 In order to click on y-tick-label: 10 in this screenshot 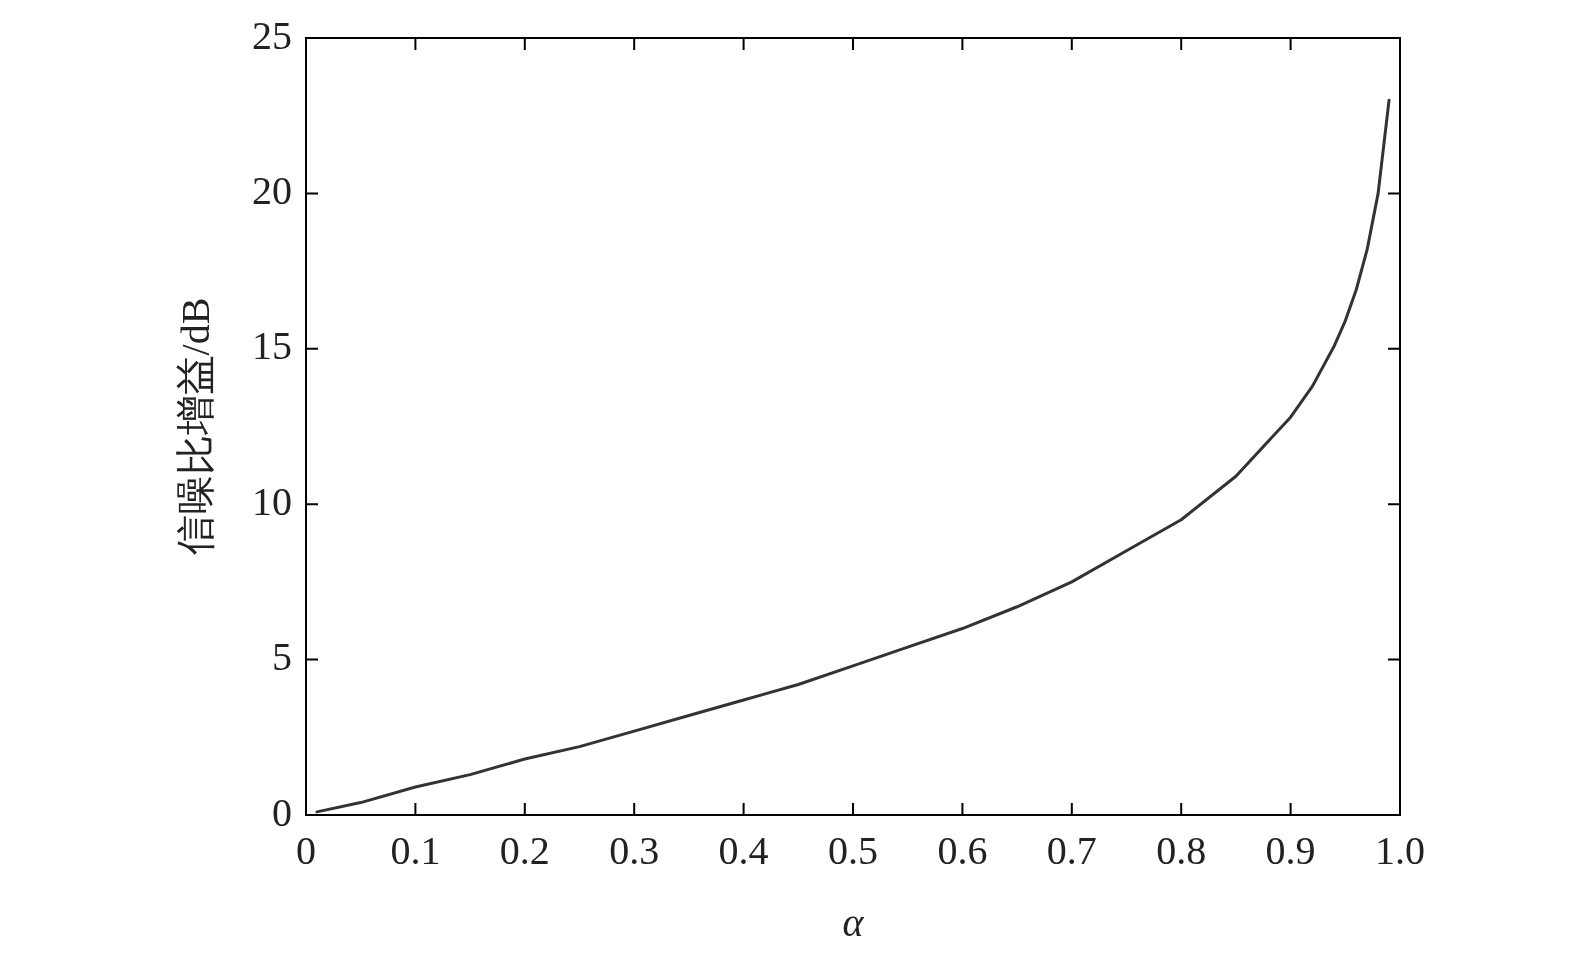, I will do `click(272, 501)`.